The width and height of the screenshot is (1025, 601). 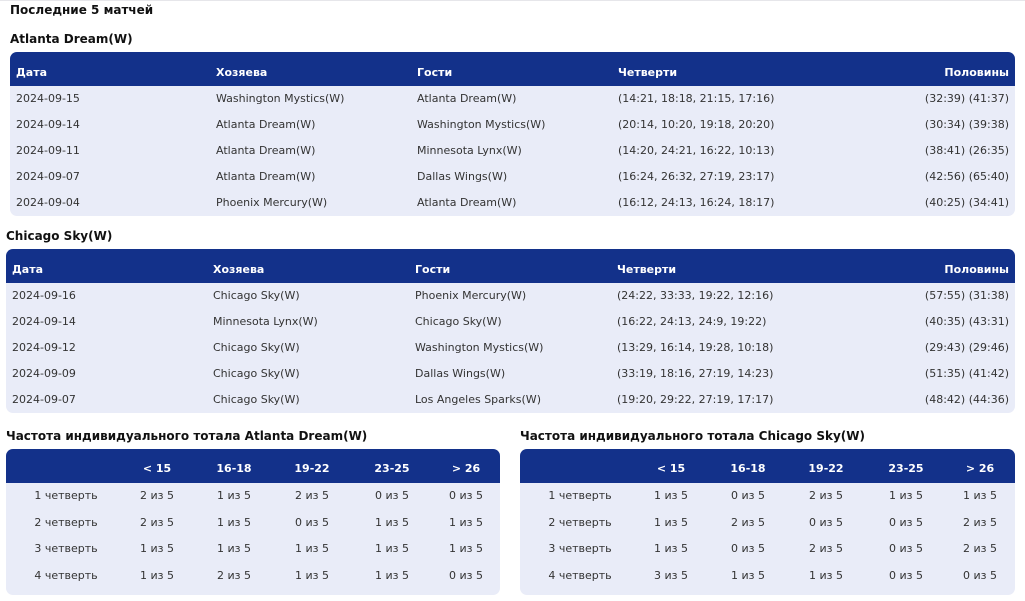 I want to click on page-title: Последние 5 матчей, so click(x=82, y=10).